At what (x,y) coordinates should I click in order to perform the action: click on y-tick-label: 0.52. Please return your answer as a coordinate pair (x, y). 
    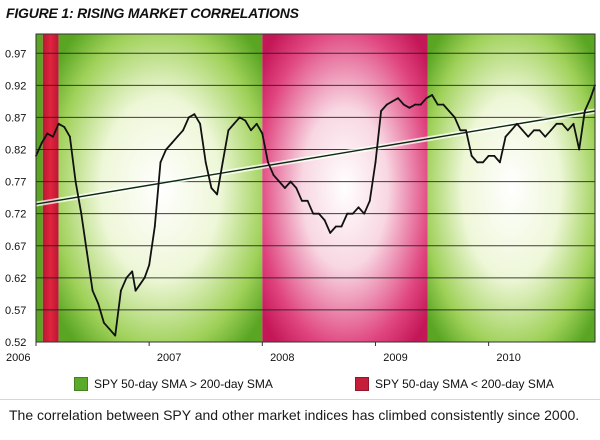
    Looking at the image, I should click on (15, 343).